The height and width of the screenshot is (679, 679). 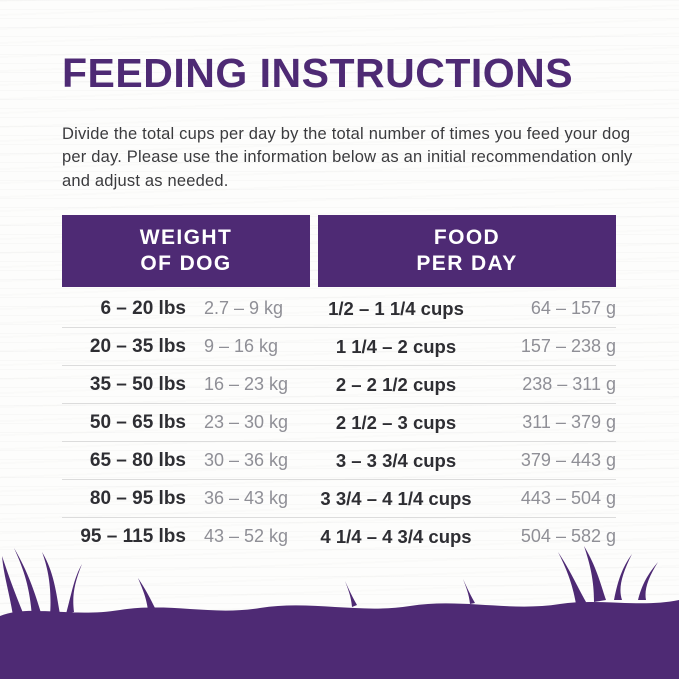 I want to click on weight-kg: 36 – 43 kg, so click(x=246, y=498).